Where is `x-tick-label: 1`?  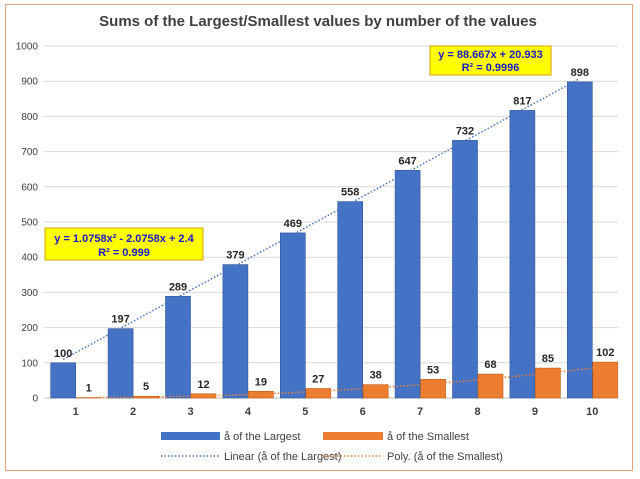 x-tick-label: 1 is located at coordinates (76, 412).